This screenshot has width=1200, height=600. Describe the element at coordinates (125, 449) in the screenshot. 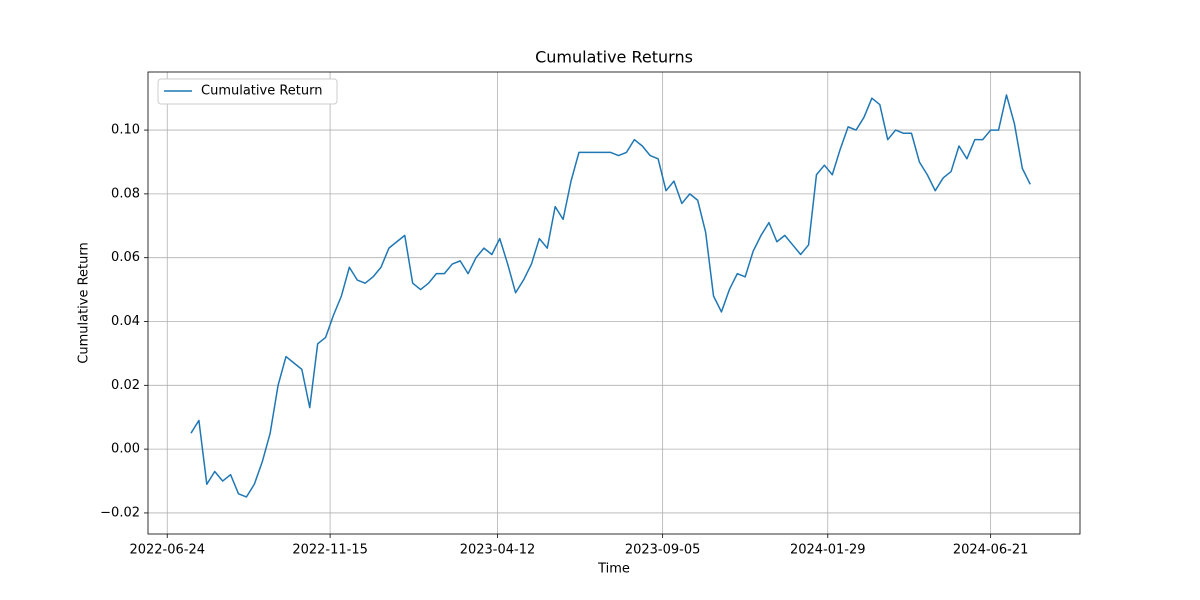

I see `y-tick-label: 0.00` at that location.